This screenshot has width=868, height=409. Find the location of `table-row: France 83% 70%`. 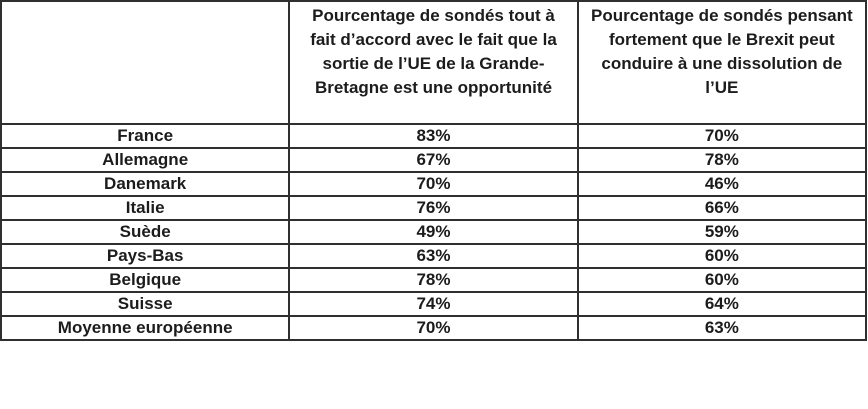

table-row: France 83% 70% is located at coordinates (434, 136).